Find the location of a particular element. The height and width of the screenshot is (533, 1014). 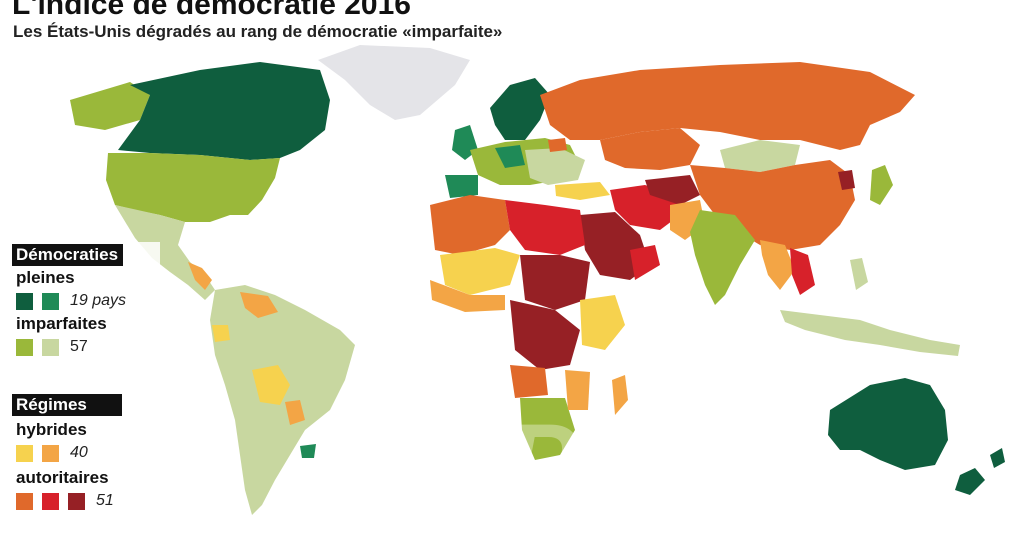

region-norway-sweden is located at coordinates (520, 109).